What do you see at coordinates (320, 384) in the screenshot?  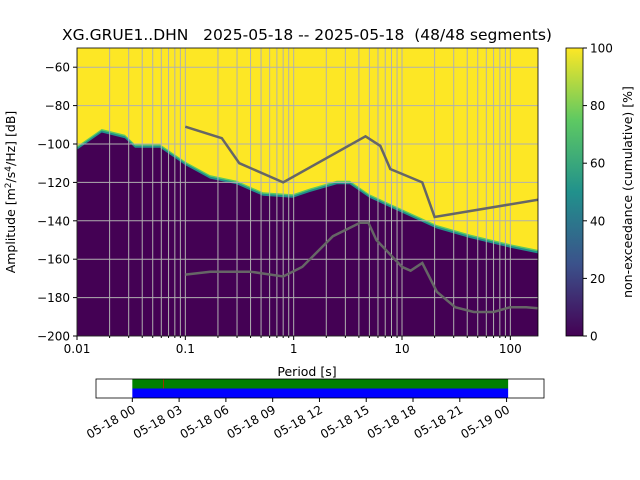 I see `data-coverage-bar` at bounding box center [320, 384].